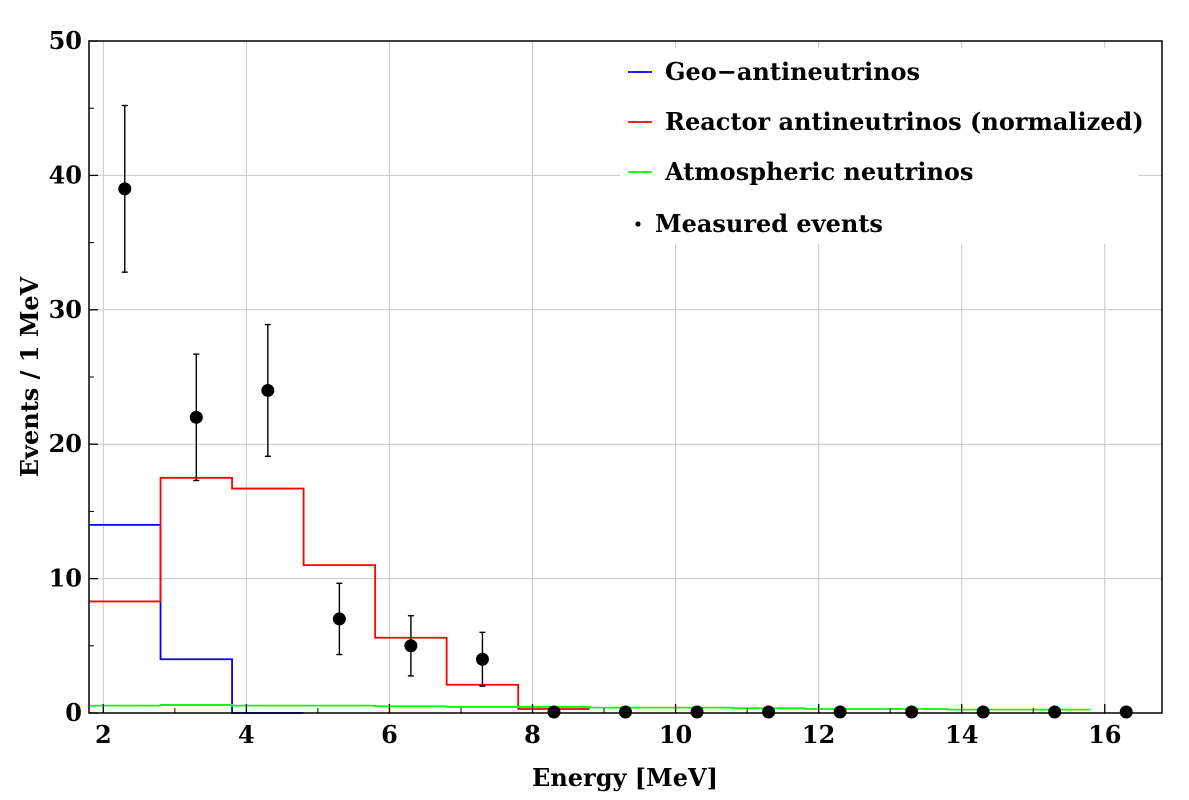 The image size is (1189, 800). What do you see at coordinates (339, 593) in the screenshot?
I see `series-1-step-line` at bounding box center [339, 593].